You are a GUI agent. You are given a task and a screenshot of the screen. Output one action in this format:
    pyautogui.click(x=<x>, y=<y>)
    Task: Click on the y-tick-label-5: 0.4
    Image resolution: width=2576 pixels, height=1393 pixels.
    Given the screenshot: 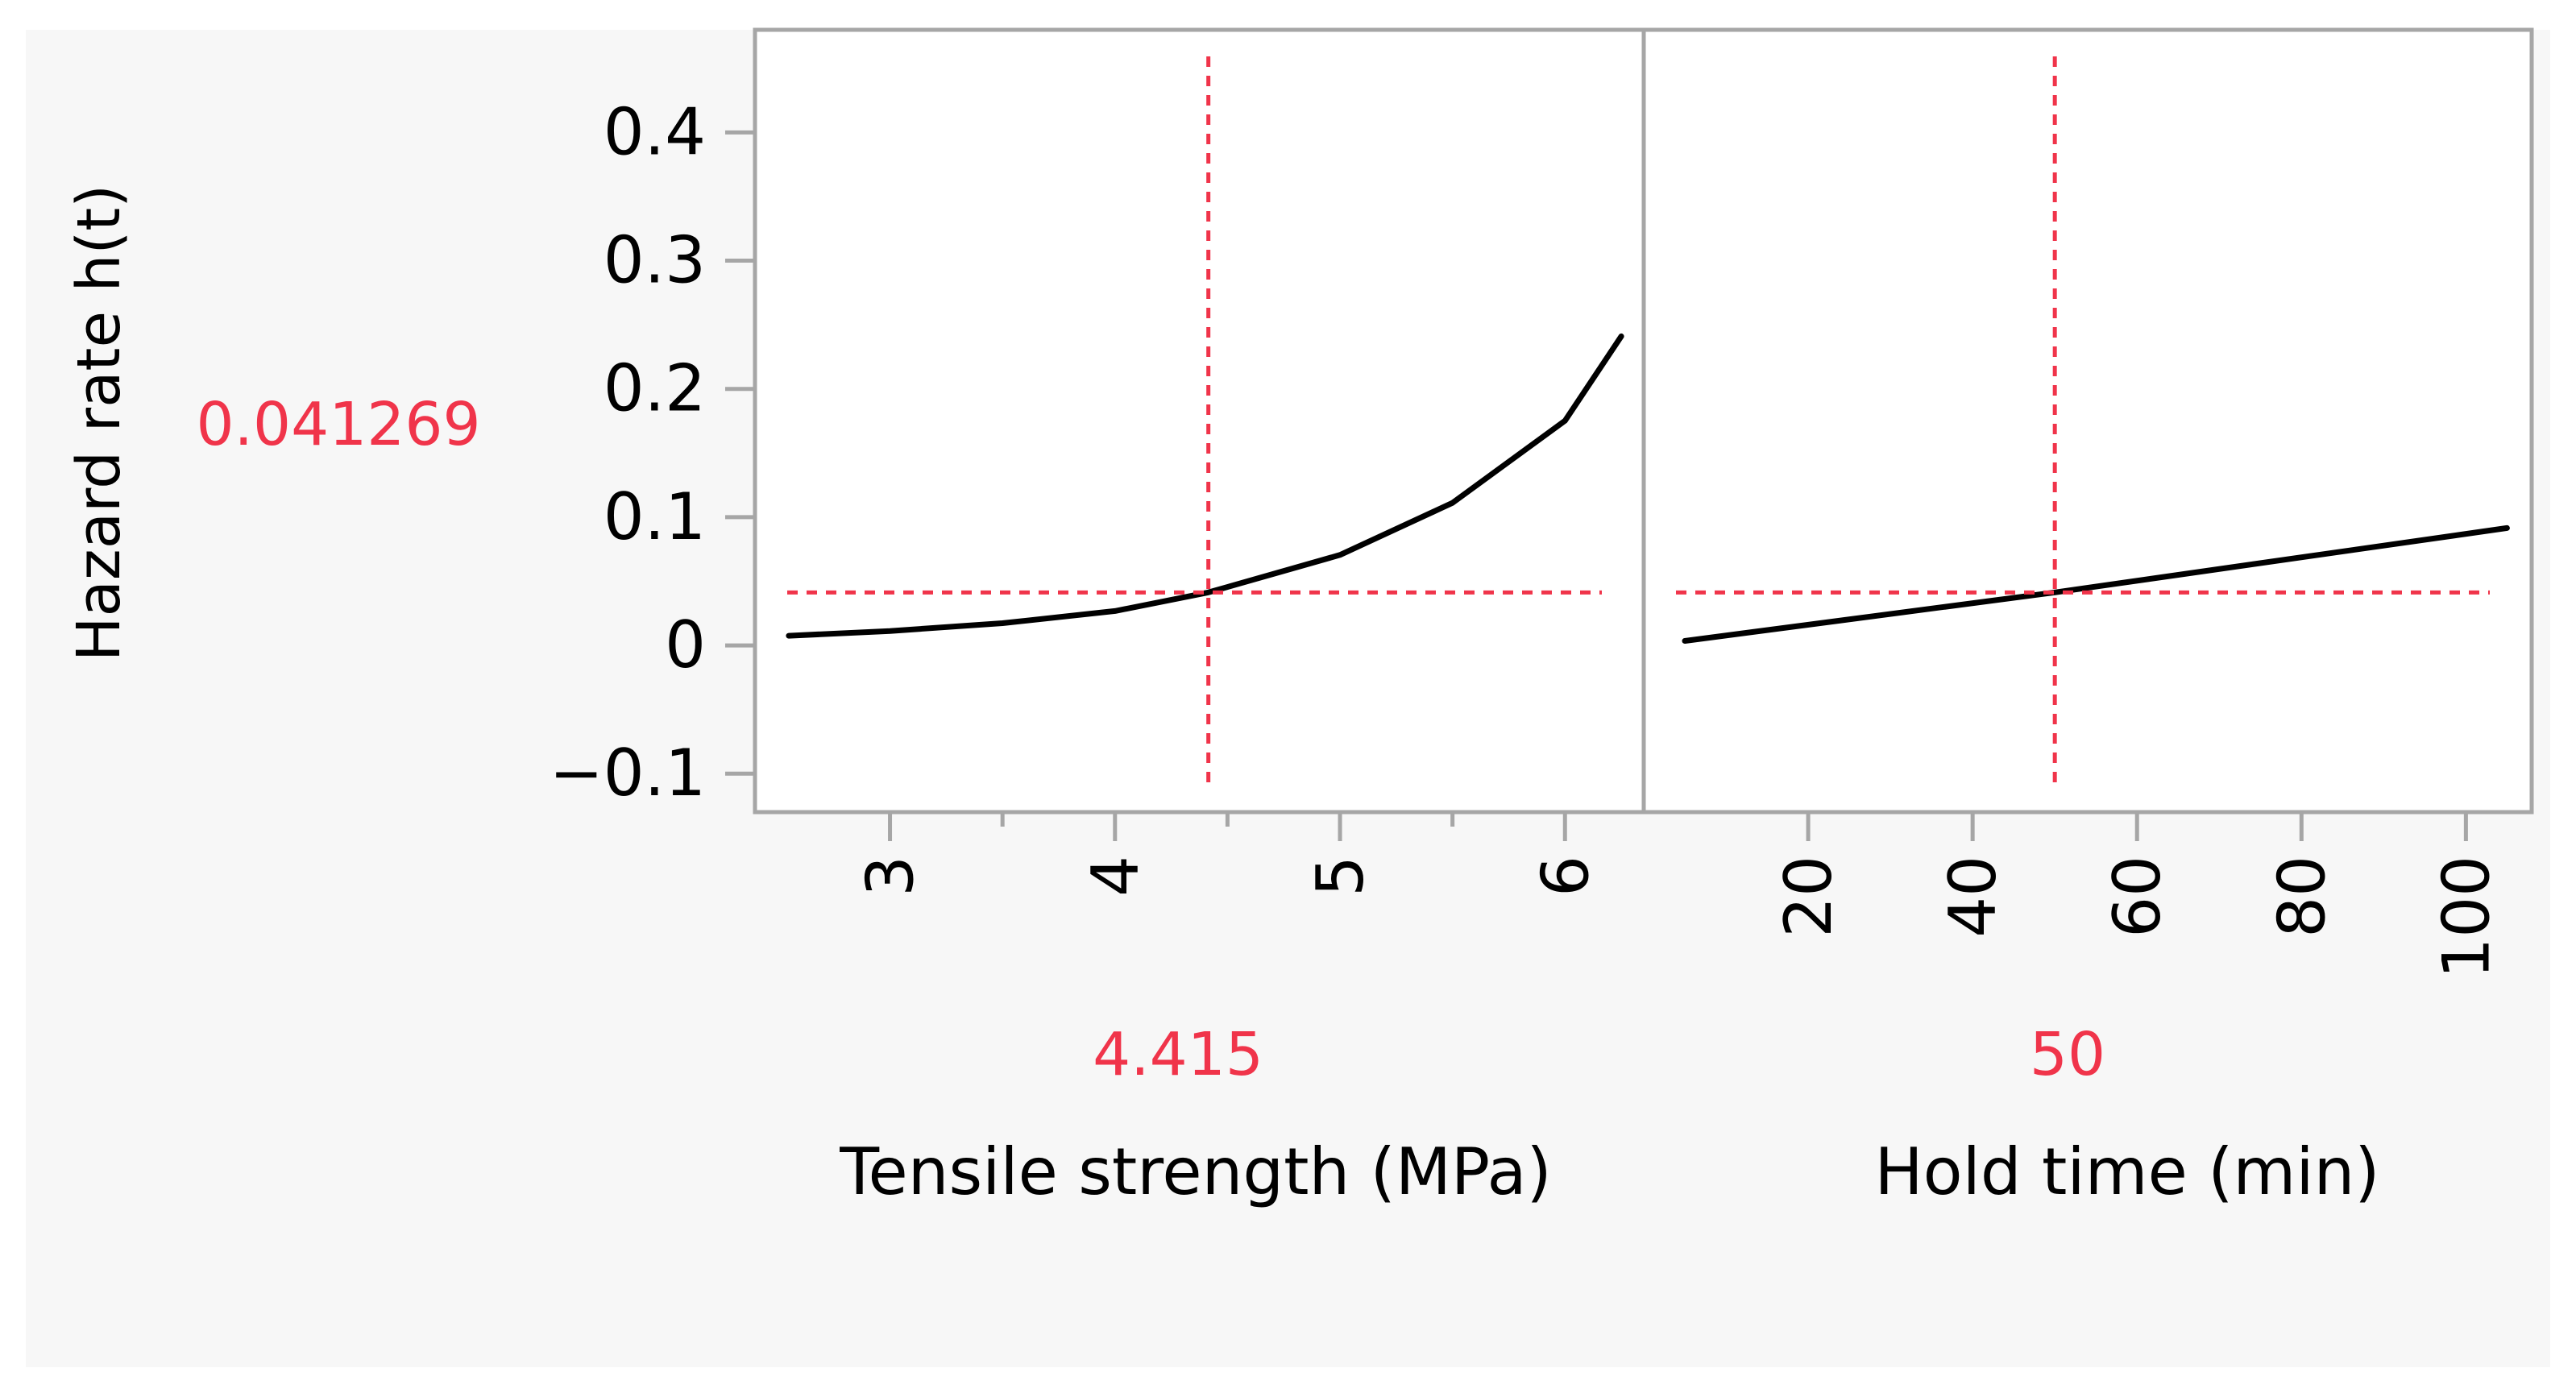 What is the action you would take?
    pyautogui.click(x=655, y=131)
    